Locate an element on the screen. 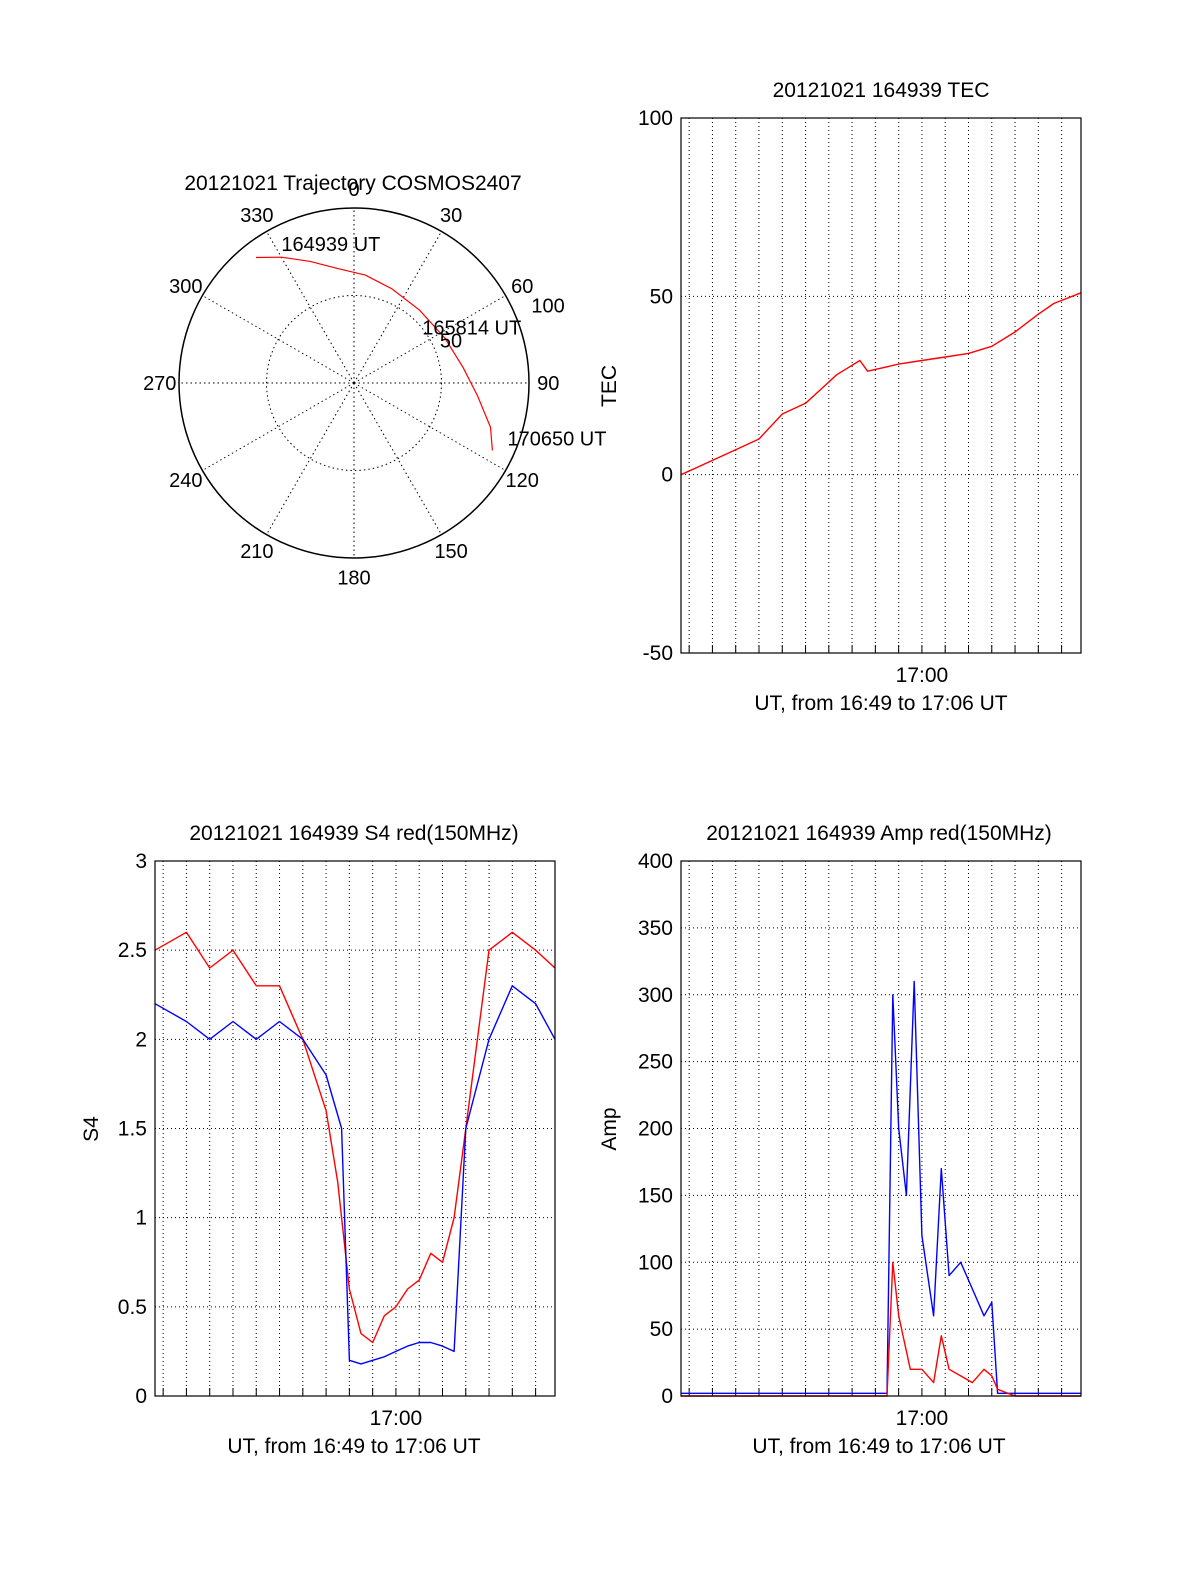 This screenshot has height=1575, width=1200. polar-outer-circle is located at coordinates (354, 383).